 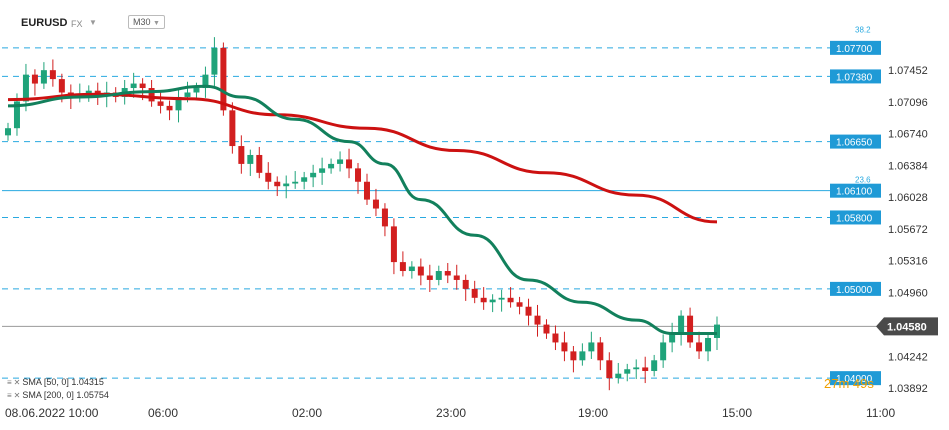 What do you see at coordinates (880, 413) in the screenshot?
I see `x-tick-label: 11:00` at bounding box center [880, 413].